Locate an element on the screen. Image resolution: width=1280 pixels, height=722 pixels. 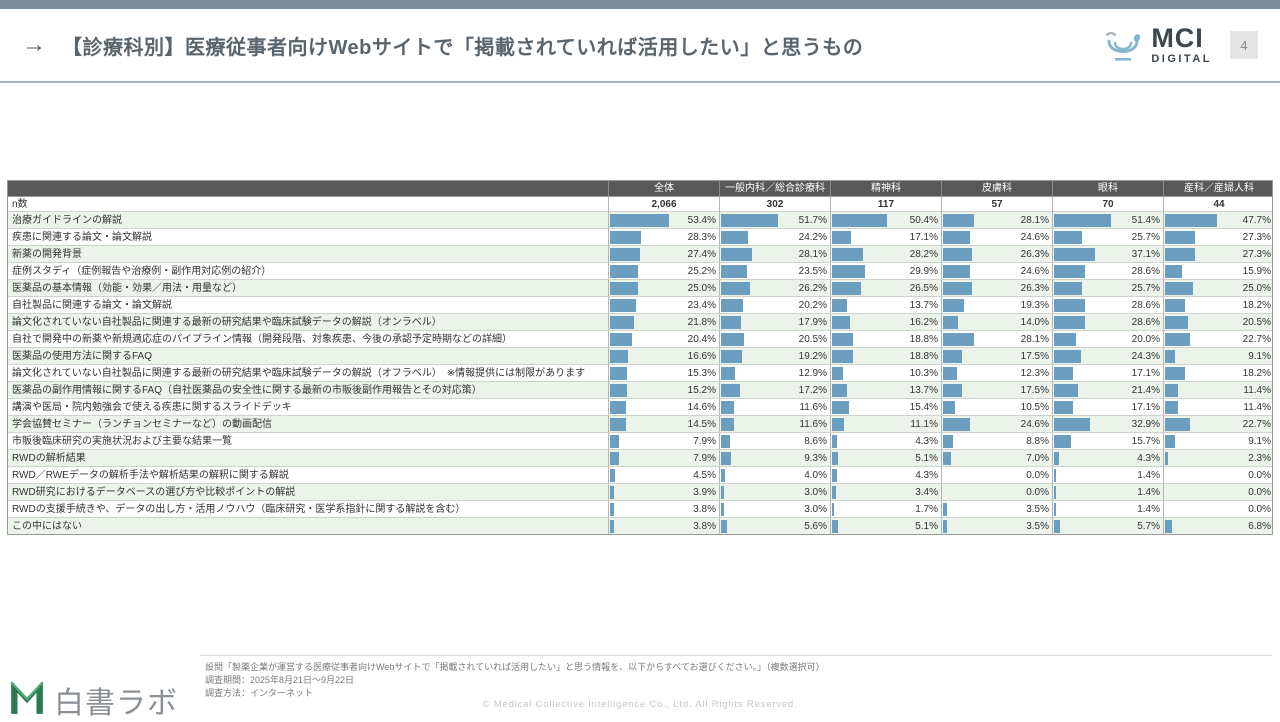
value: 12.9% is located at coordinates (812, 373).